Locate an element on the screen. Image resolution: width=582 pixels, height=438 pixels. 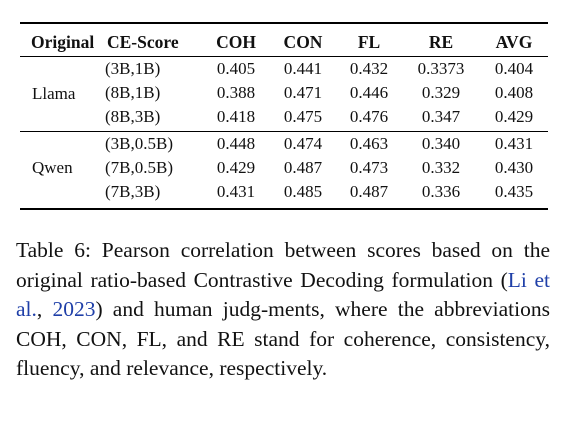
cell-avg: 0.431 is located at coordinates (514, 143).